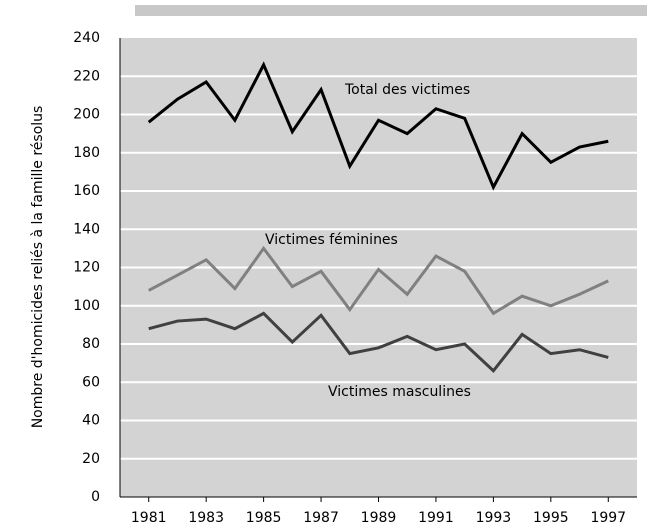  What do you see at coordinates (608, 518) in the screenshot?
I see `x-tick-label: 1997` at bounding box center [608, 518].